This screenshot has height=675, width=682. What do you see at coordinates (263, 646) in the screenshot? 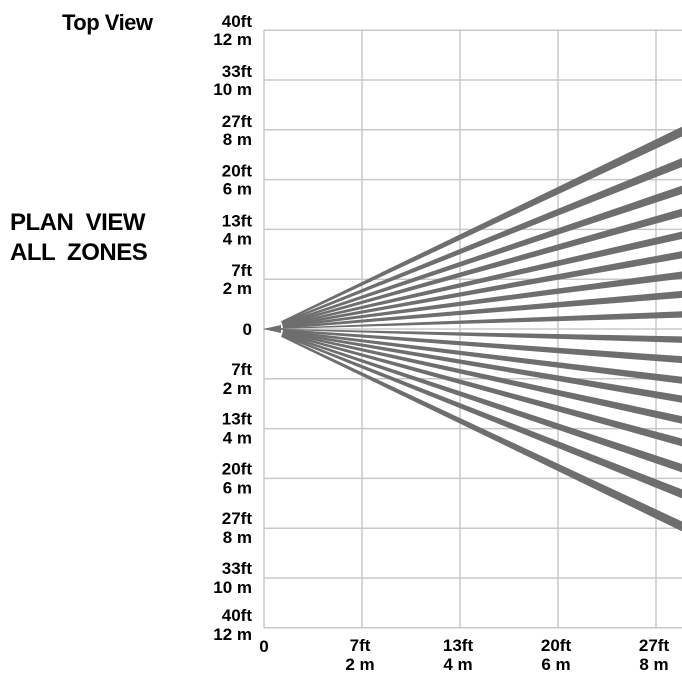
I see `x-origin-label: 0` at bounding box center [263, 646].